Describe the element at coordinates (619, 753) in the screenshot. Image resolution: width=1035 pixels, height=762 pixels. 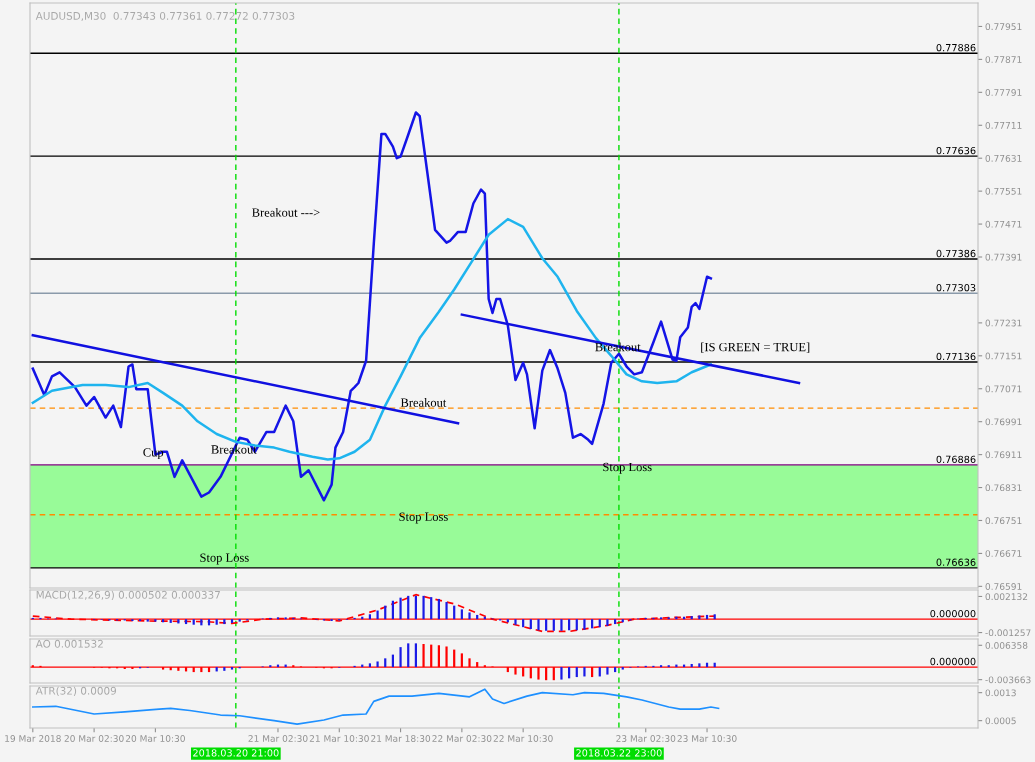
I see `ref-line-label: 2018.03.22 23:00` at that location.